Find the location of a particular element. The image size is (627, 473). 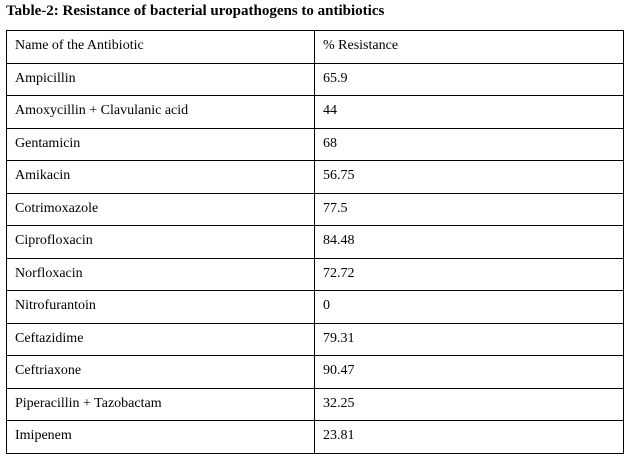

table-row: Norfloxacin 72.72 is located at coordinates (315, 274).